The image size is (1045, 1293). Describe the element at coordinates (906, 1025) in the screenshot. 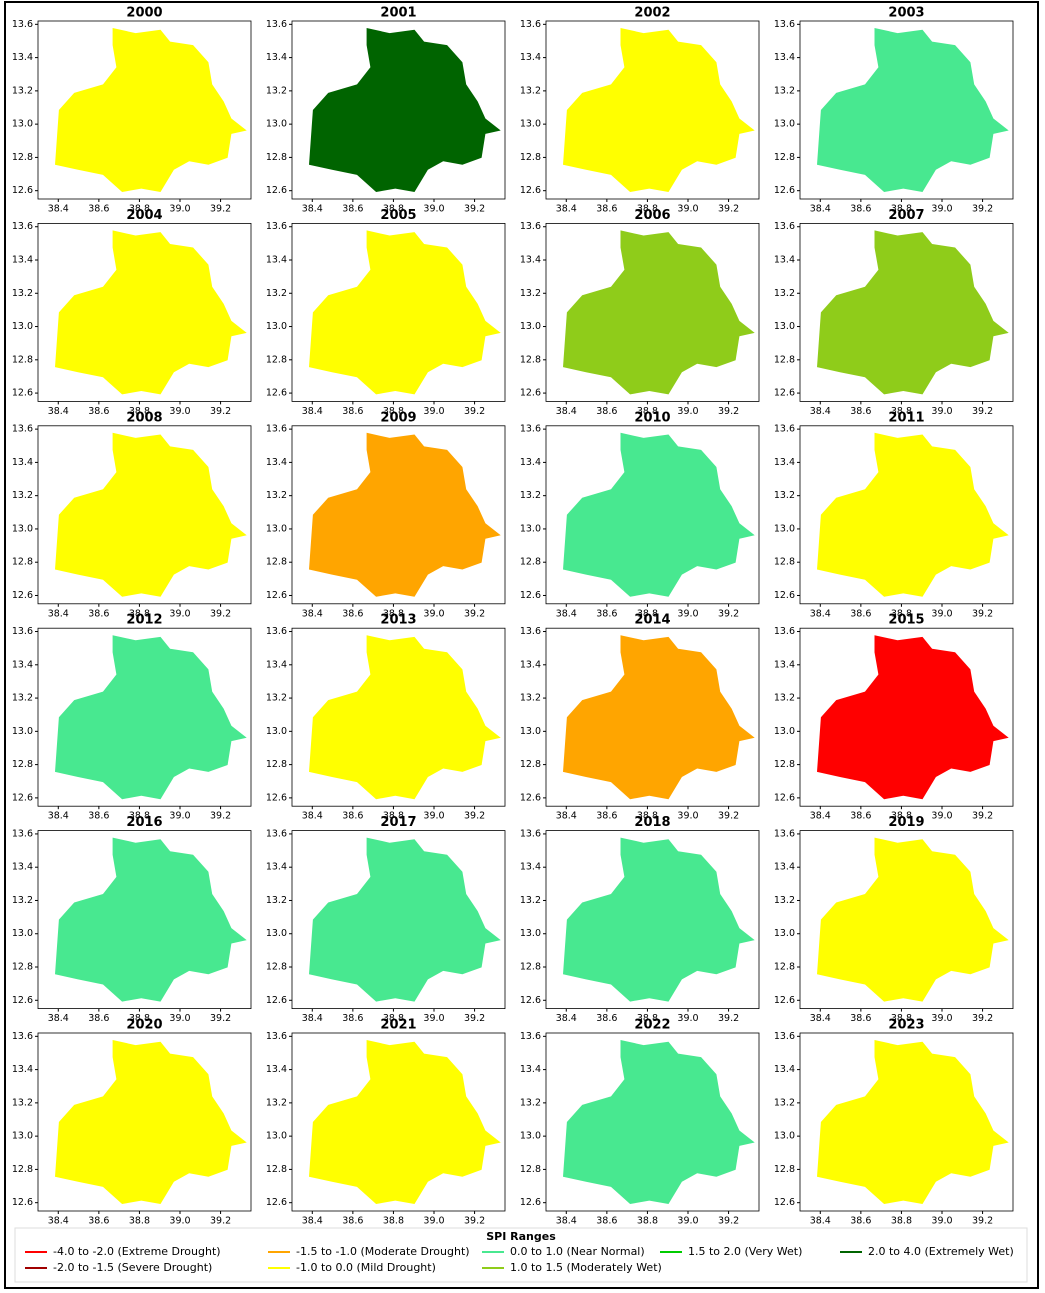

I see `panel-title: 2023` at that location.